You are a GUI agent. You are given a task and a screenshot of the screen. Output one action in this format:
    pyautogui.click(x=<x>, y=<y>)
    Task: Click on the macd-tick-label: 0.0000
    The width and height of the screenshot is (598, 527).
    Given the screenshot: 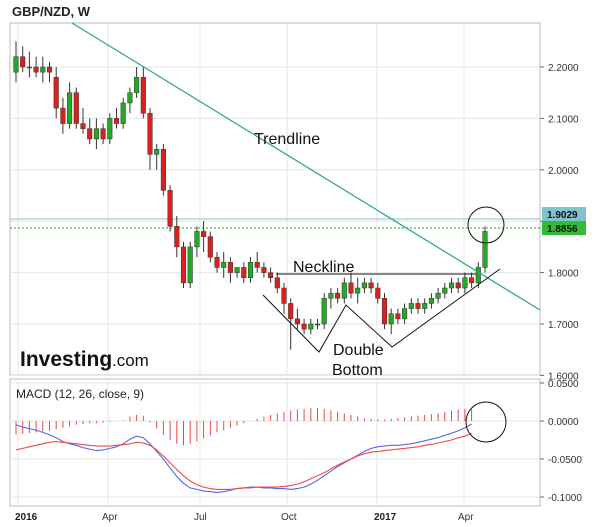 What is the action you would take?
    pyautogui.click(x=563, y=422)
    